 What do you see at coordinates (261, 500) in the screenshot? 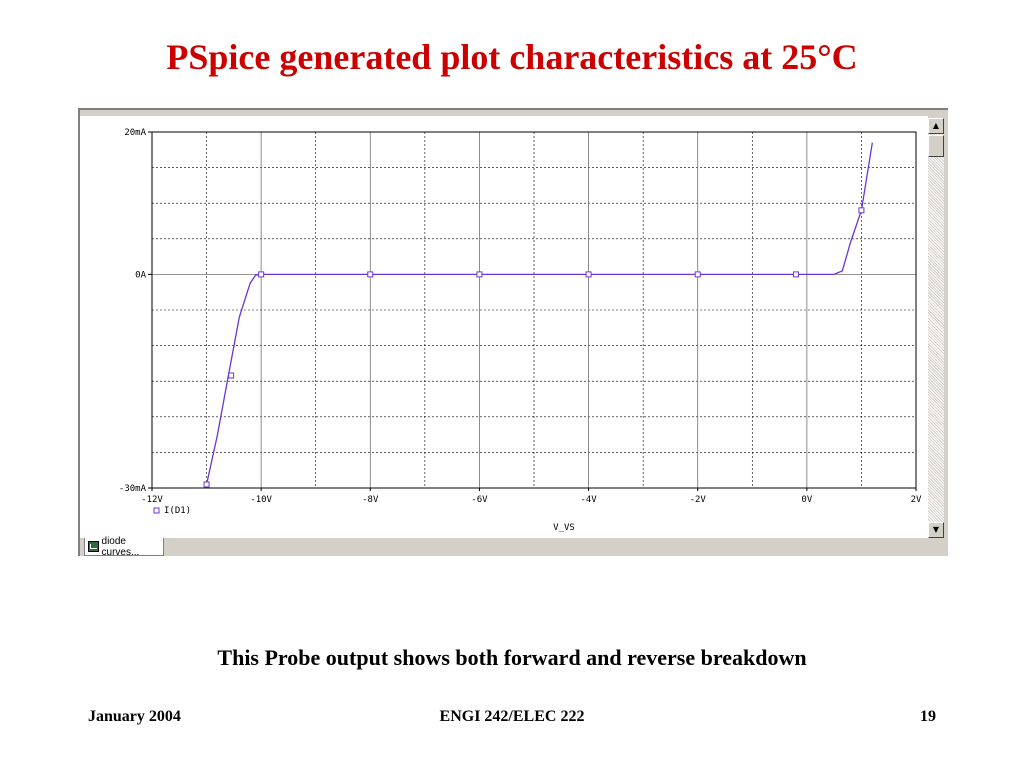
I see `x-tick-label: -10V` at bounding box center [261, 500].